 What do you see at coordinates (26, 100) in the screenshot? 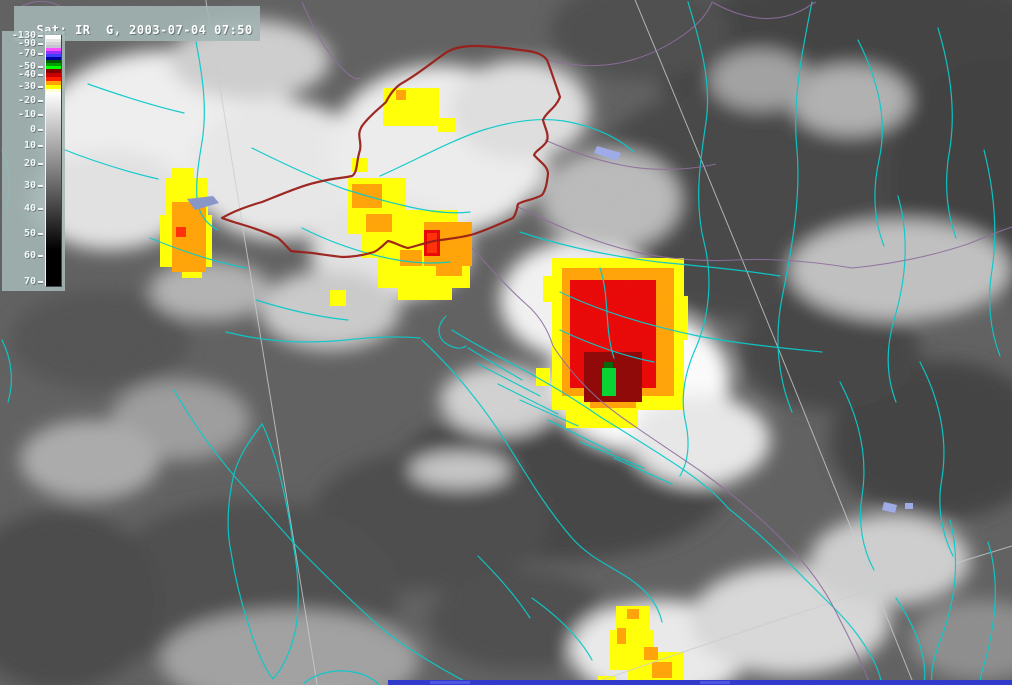
I see `colorbar-tick-label: -20` at bounding box center [26, 100].